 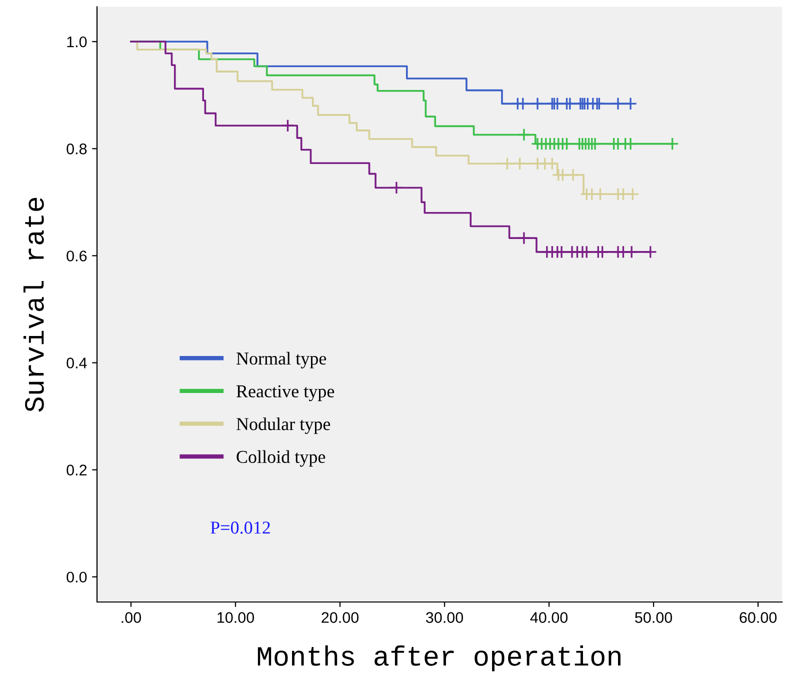 I want to click on y-tick-label: 0.0, so click(x=76, y=577).